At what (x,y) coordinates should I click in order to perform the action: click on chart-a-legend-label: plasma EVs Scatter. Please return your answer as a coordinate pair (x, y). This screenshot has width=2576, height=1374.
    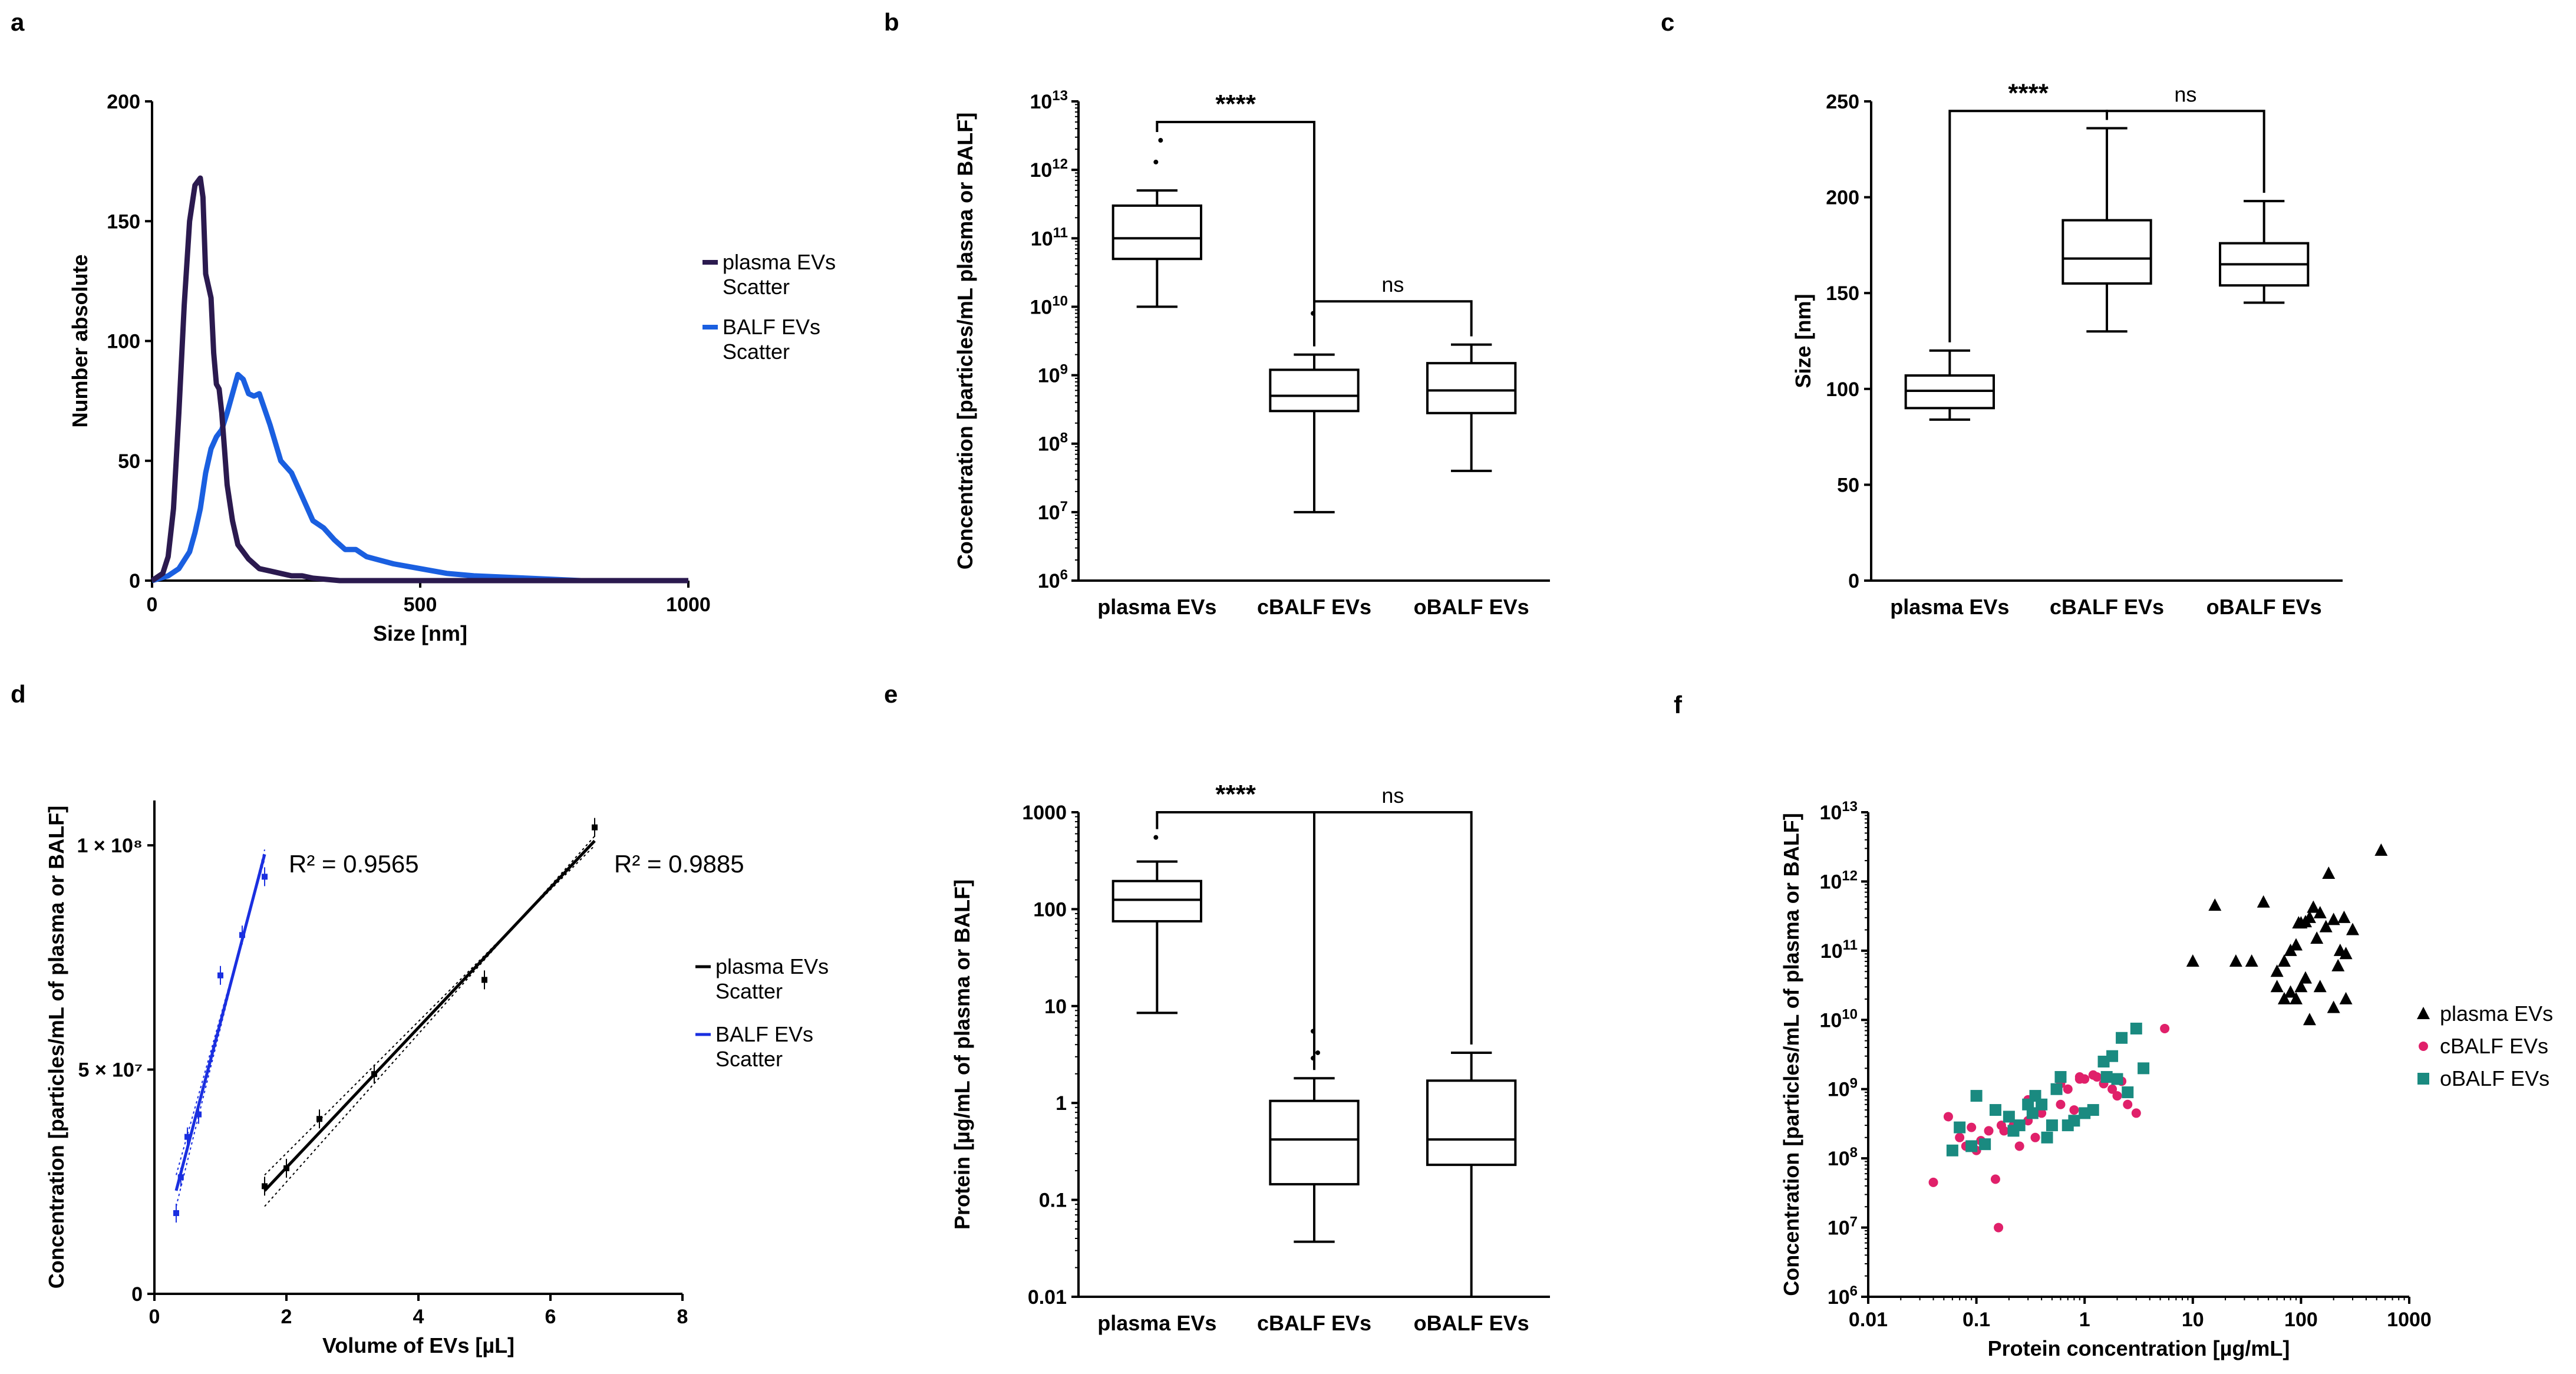
    Looking at the image, I should click on (780, 274).